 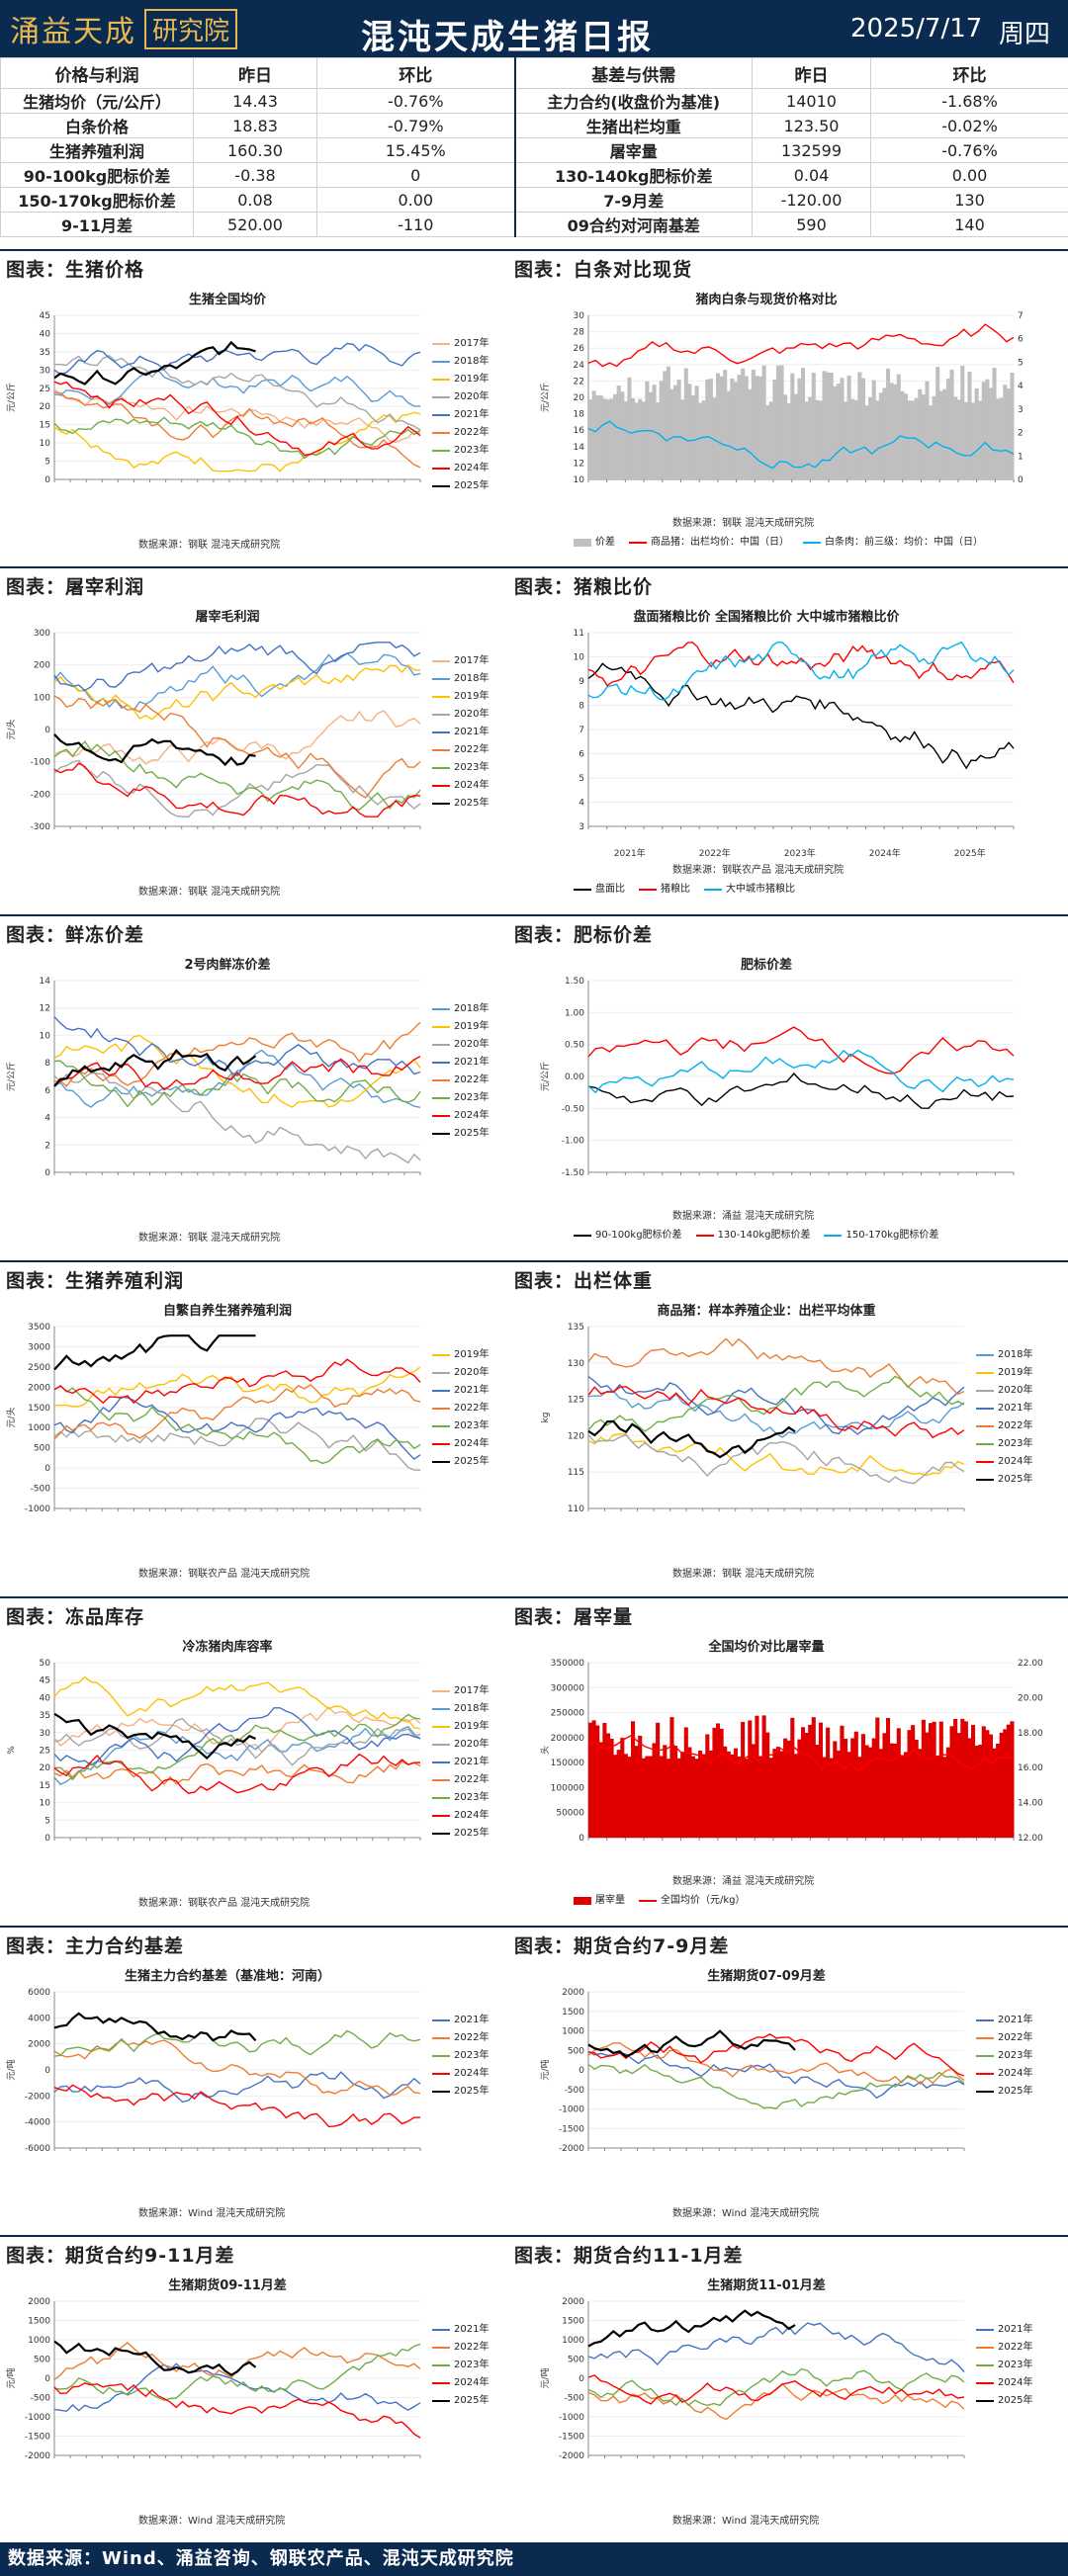 What do you see at coordinates (255, 125) in the screenshot?
I see `table-cell: 18.83` at bounding box center [255, 125].